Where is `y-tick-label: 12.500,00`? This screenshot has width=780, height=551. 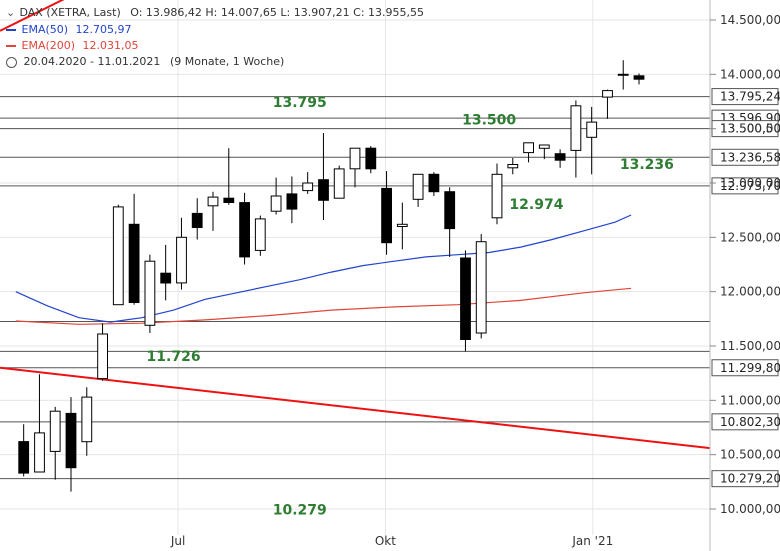 y-tick-label: 12.500,00 is located at coordinates (750, 237).